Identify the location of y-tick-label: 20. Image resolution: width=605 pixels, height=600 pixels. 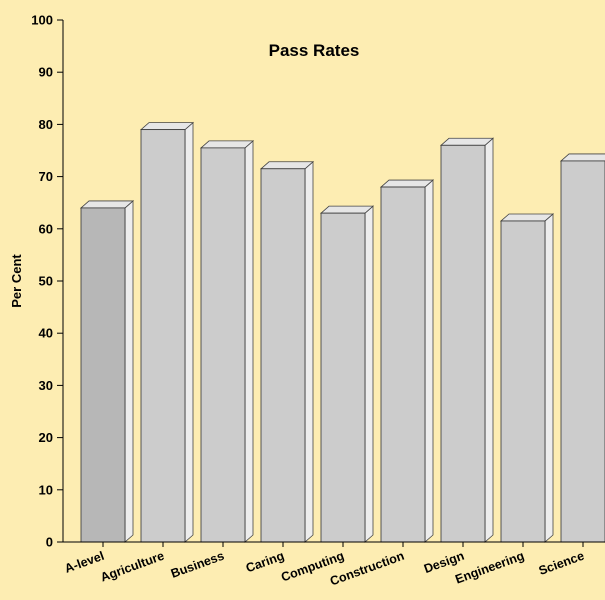
(46, 437).